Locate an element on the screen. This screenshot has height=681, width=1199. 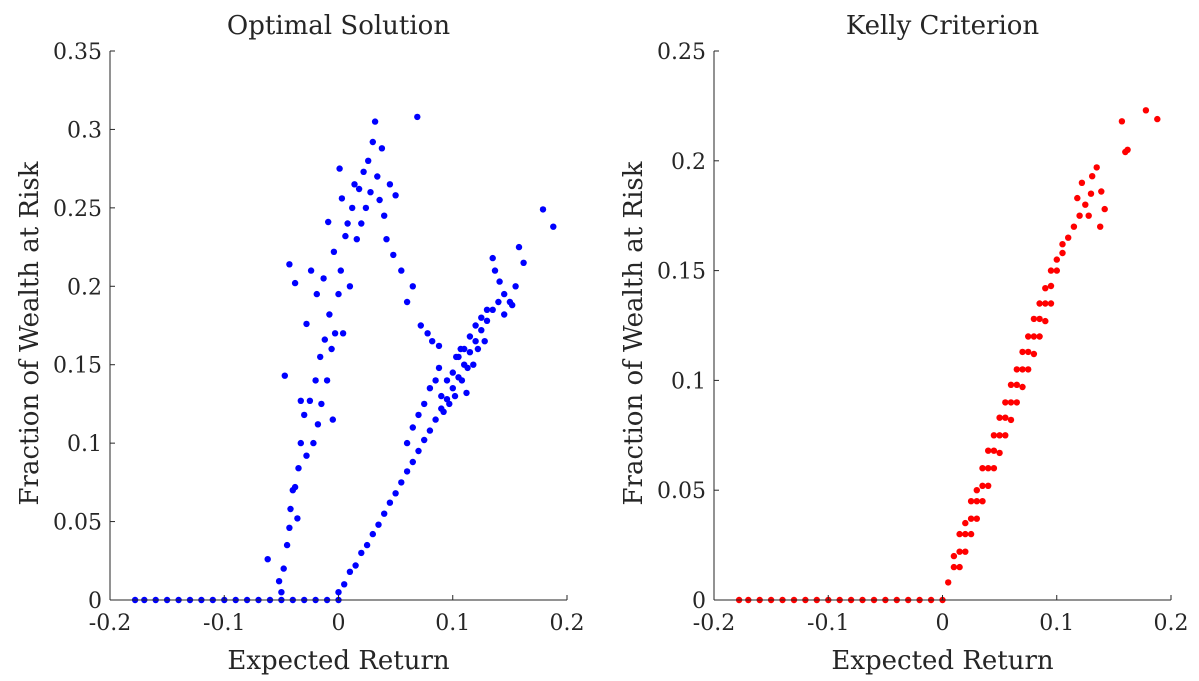
y-tick-label: 0.2 is located at coordinates (84, 287).